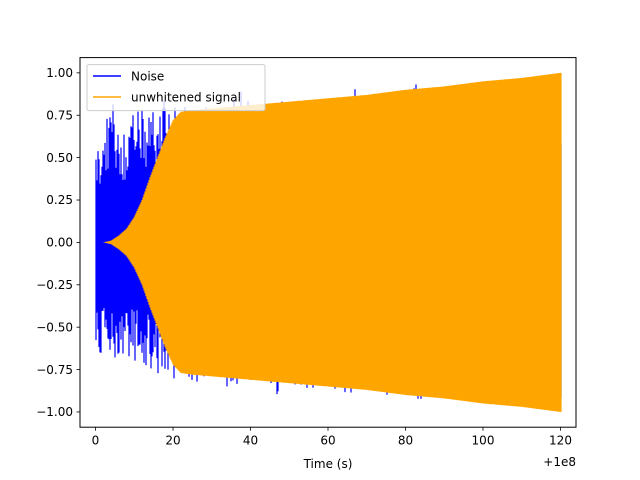  I want to click on x-tick-label: 0, so click(96, 441).